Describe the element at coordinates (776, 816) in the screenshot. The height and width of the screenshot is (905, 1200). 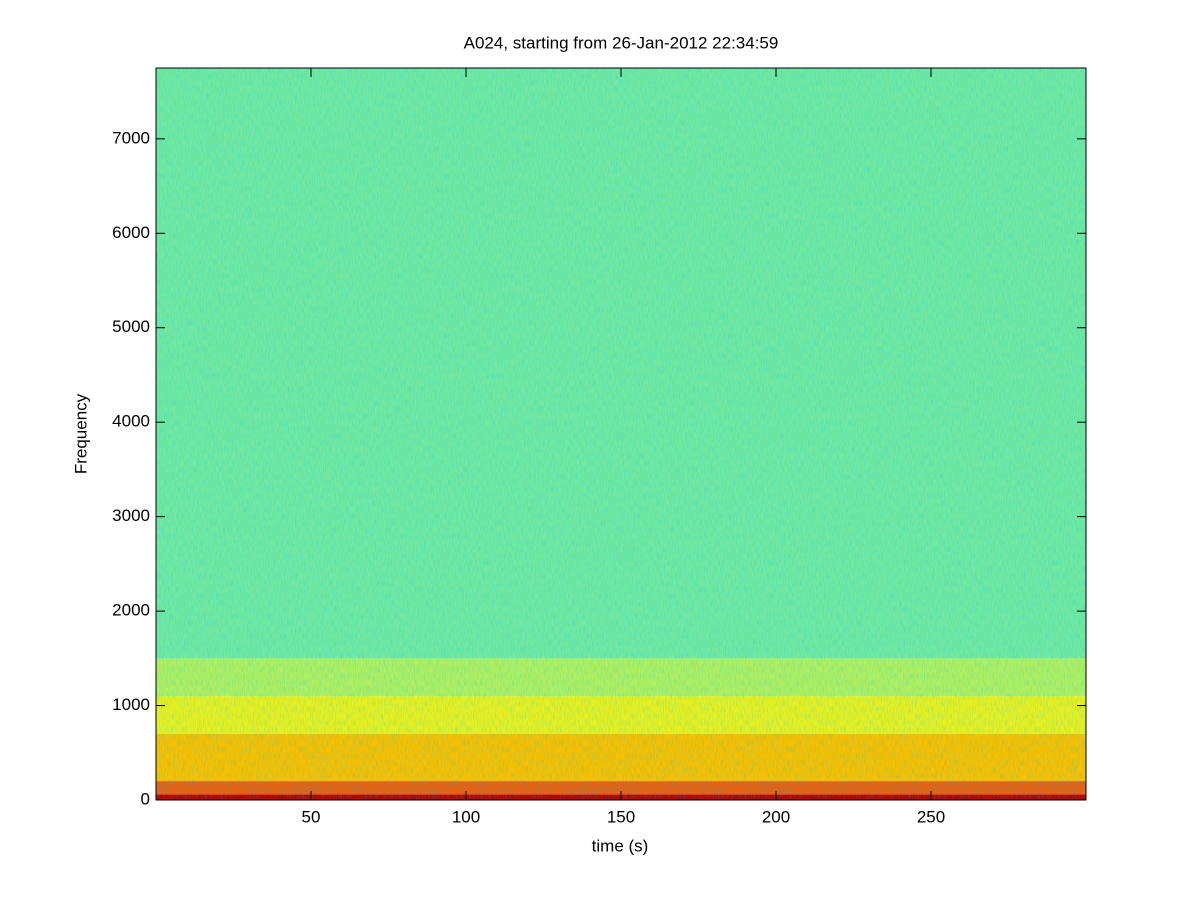
I see `x-tick-label: 200` at that location.